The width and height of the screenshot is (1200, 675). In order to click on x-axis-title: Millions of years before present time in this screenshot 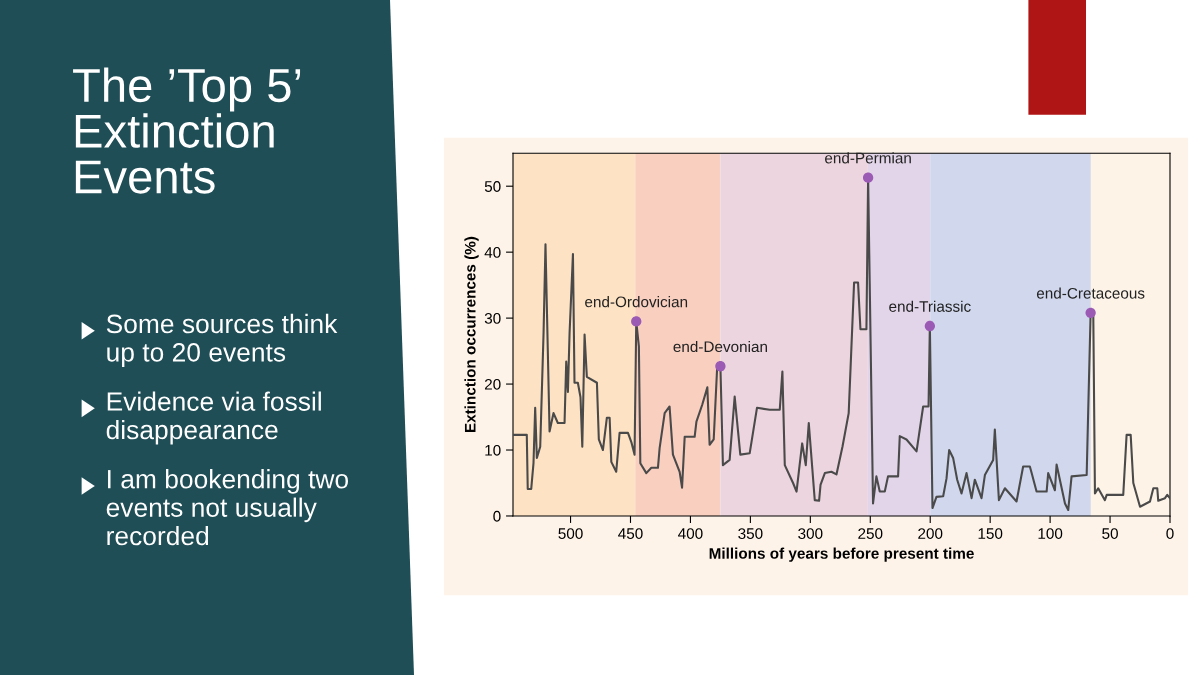, I will do `click(841, 554)`.